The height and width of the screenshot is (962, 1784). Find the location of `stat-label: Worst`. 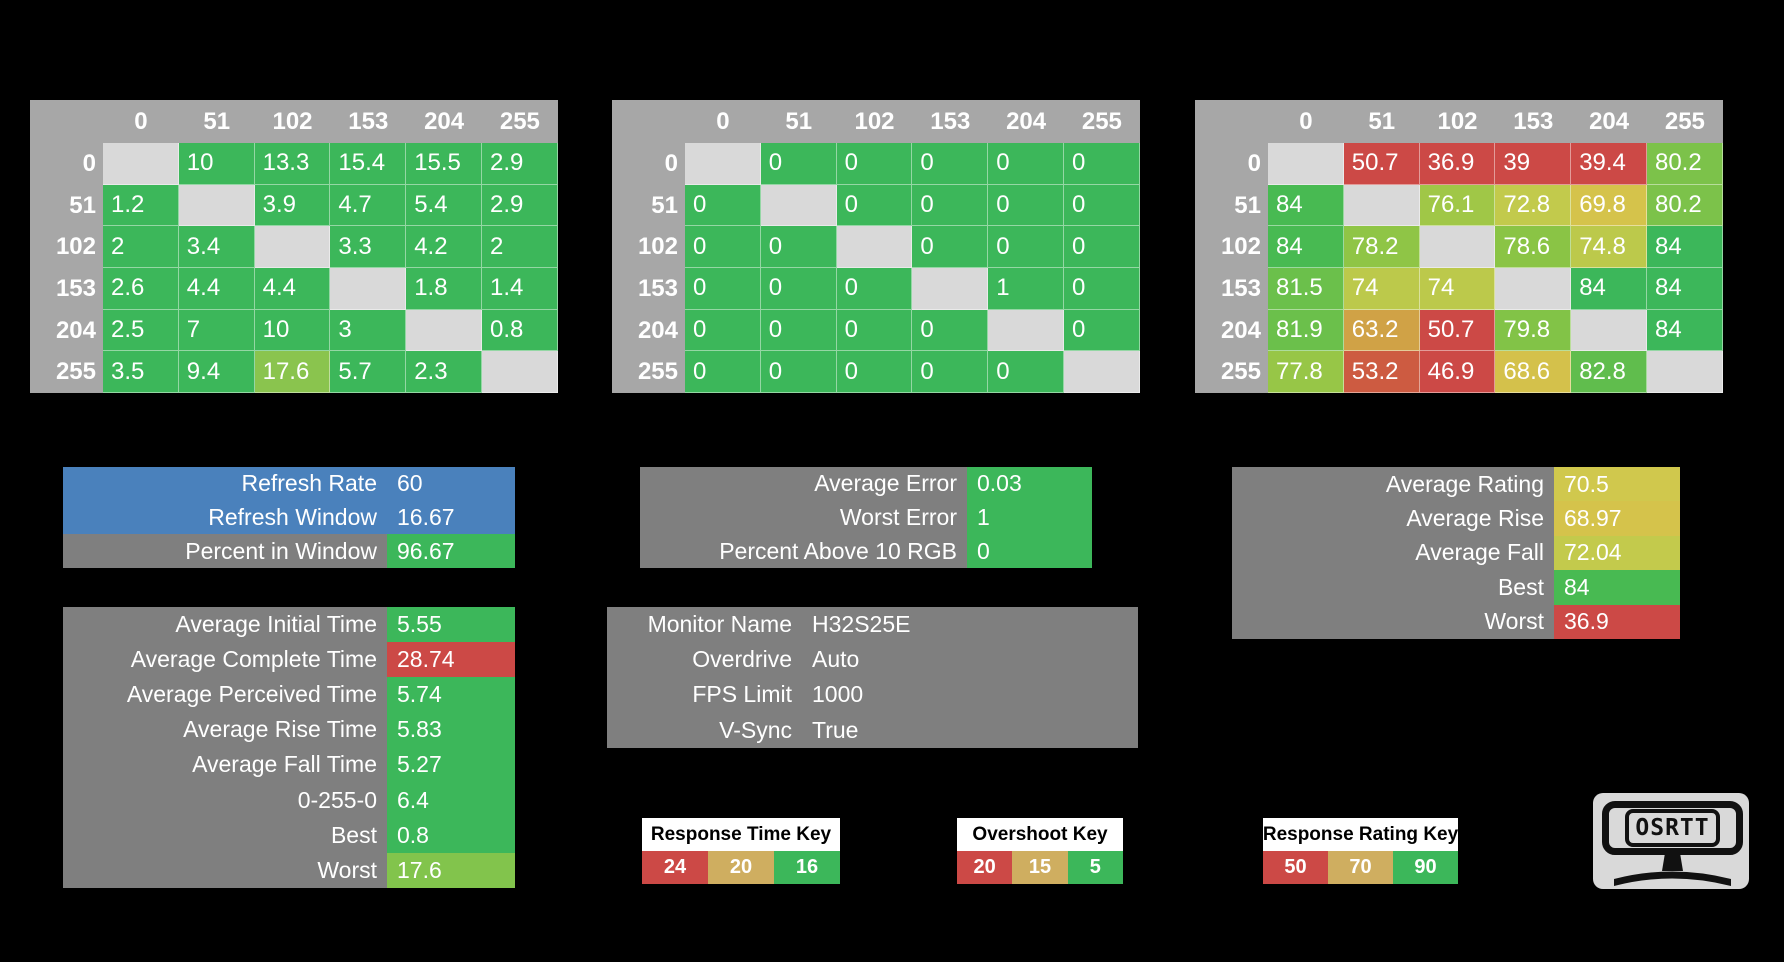

stat-label: Worst is located at coordinates (225, 870).